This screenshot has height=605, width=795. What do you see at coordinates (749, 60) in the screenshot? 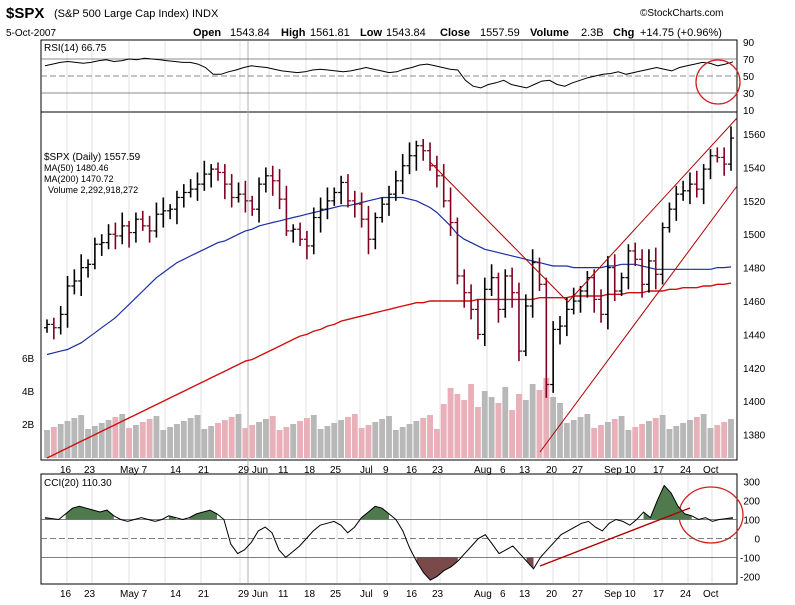
I see `rsi-tick-label: 70` at bounding box center [749, 60].